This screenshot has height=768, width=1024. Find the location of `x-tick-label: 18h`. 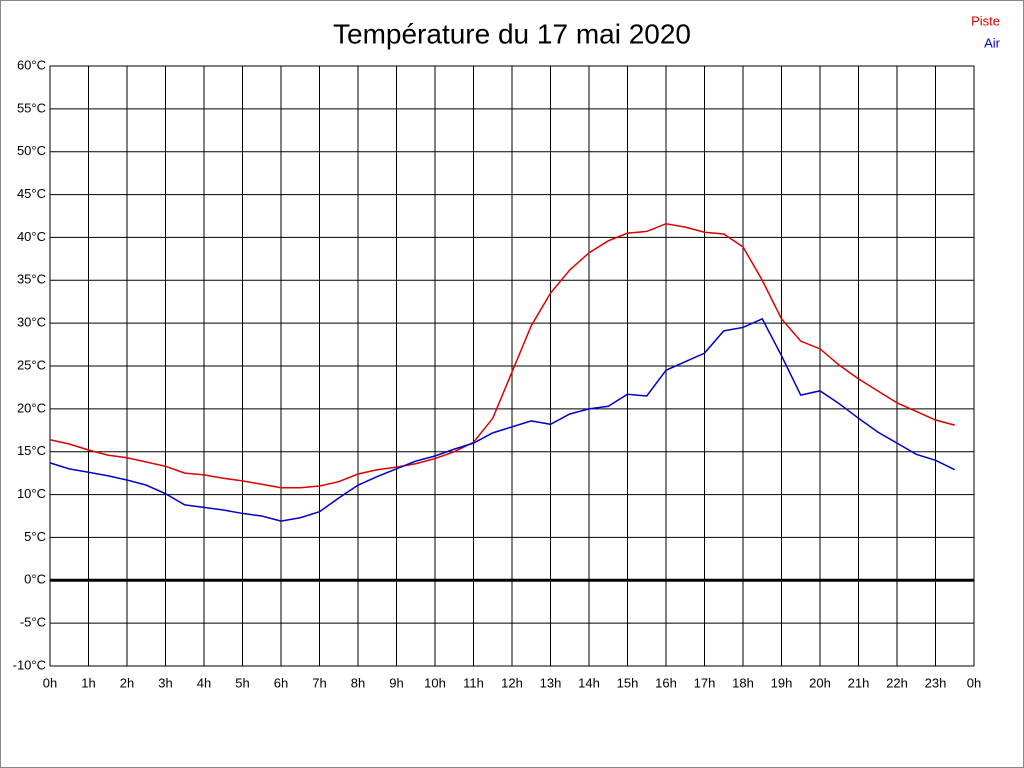

x-tick-label: 18h is located at coordinates (743, 682).